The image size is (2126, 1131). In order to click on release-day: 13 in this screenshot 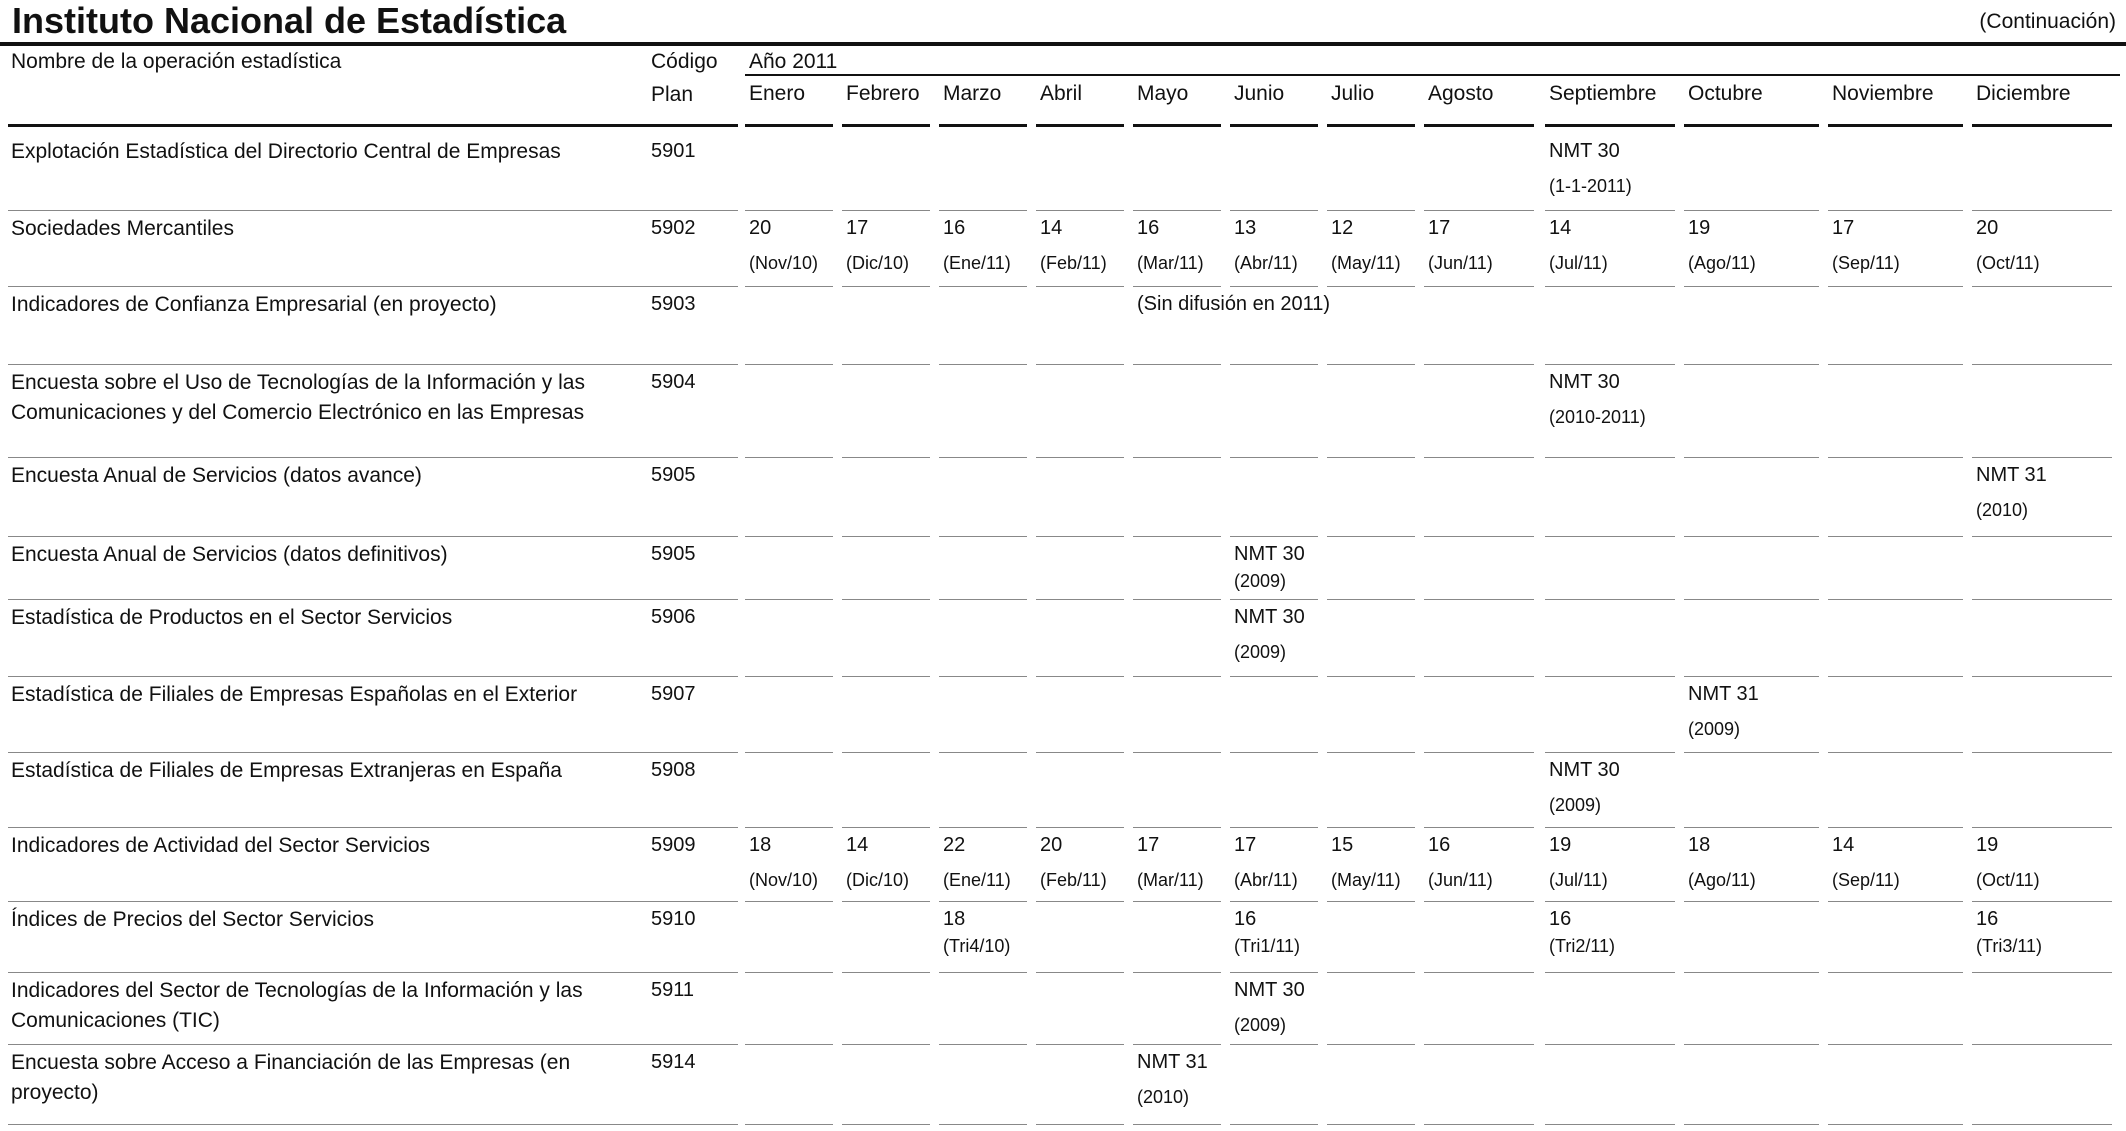, I will do `click(1245, 228)`.